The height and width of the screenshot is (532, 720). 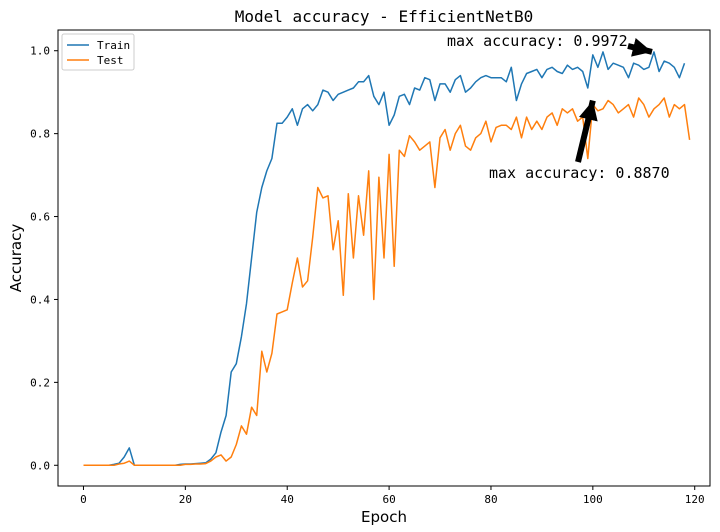 I want to click on annotation-arrow-test, so click(x=586, y=131).